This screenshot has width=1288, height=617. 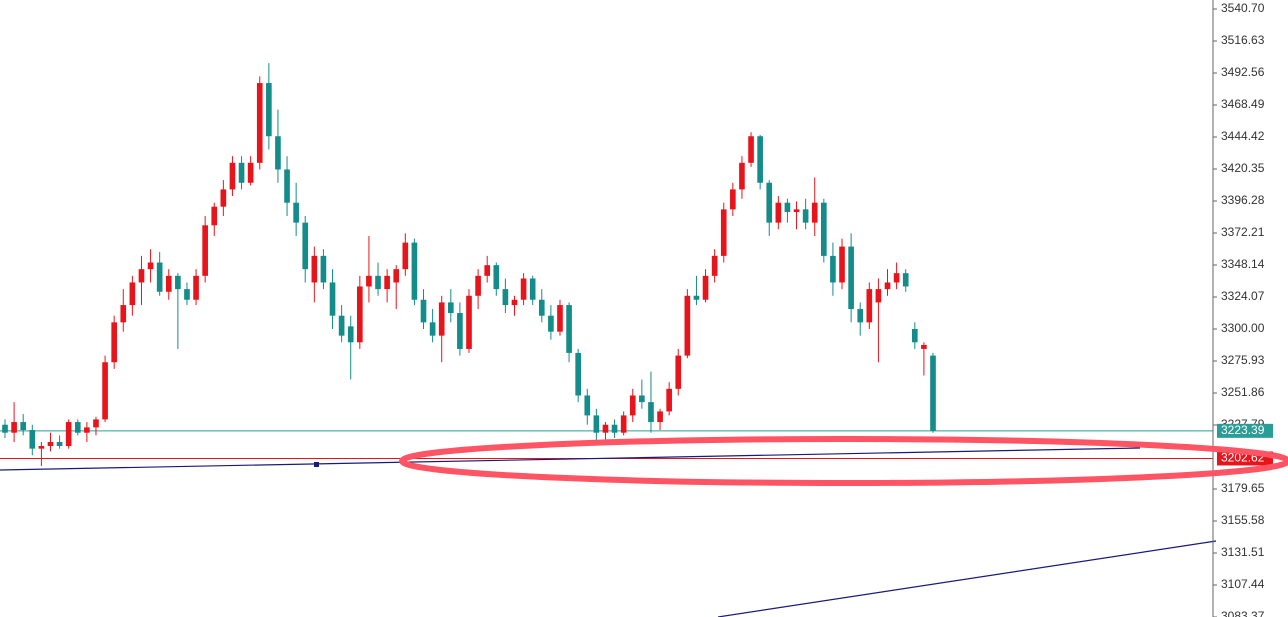 I want to click on y-tick-label: 3372.21, so click(x=1243, y=232).